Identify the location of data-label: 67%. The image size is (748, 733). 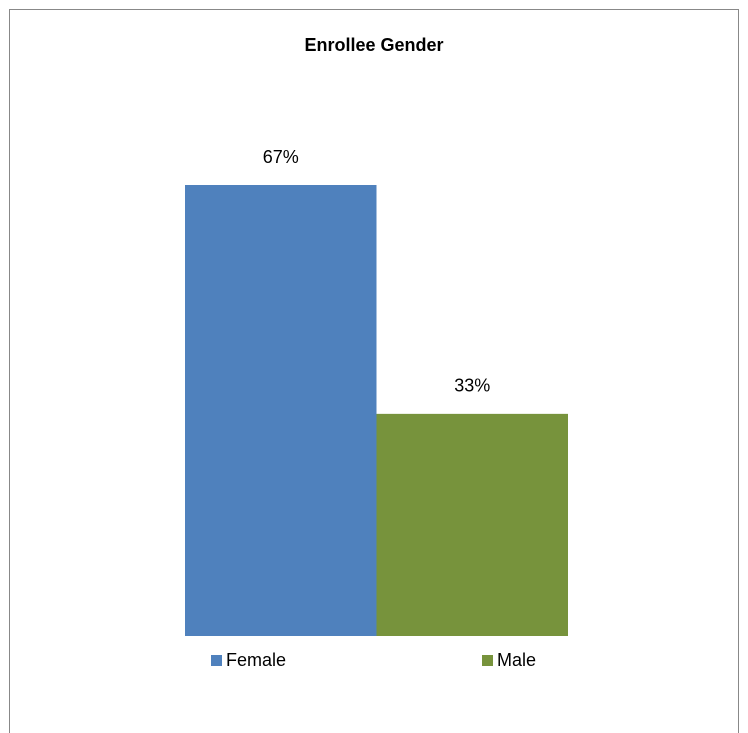
(281, 157).